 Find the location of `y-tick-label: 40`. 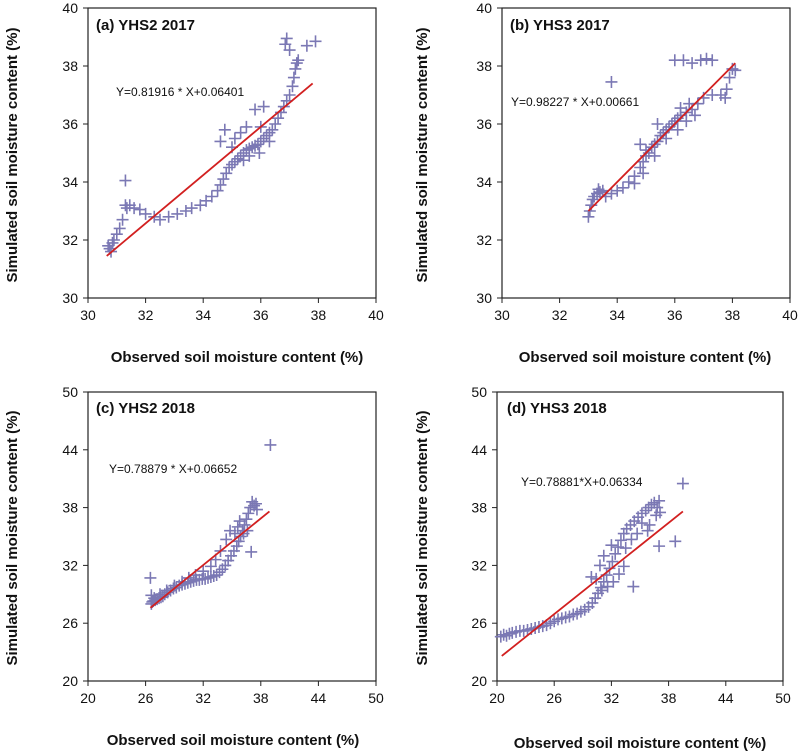

y-tick-label: 40 is located at coordinates (70, 8).